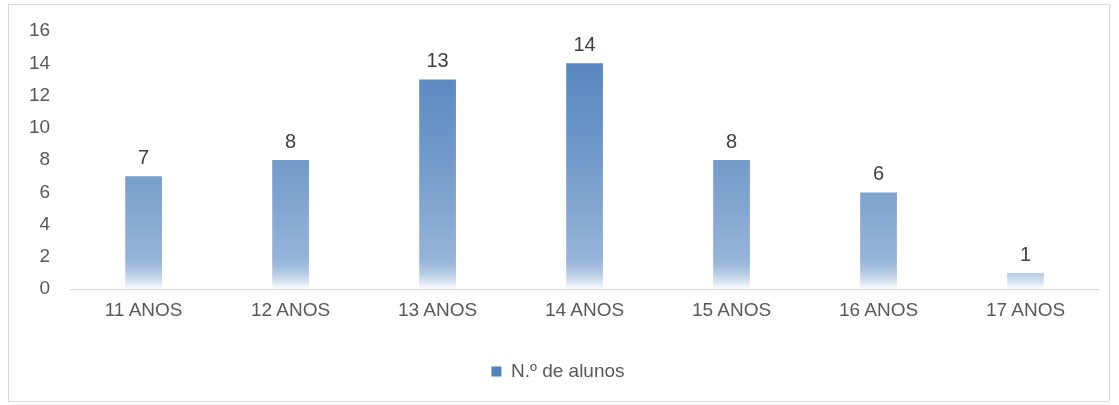 The image size is (1119, 405). What do you see at coordinates (45, 288) in the screenshot?
I see `y-tick-label: 0` at bounding box center [45, 288].